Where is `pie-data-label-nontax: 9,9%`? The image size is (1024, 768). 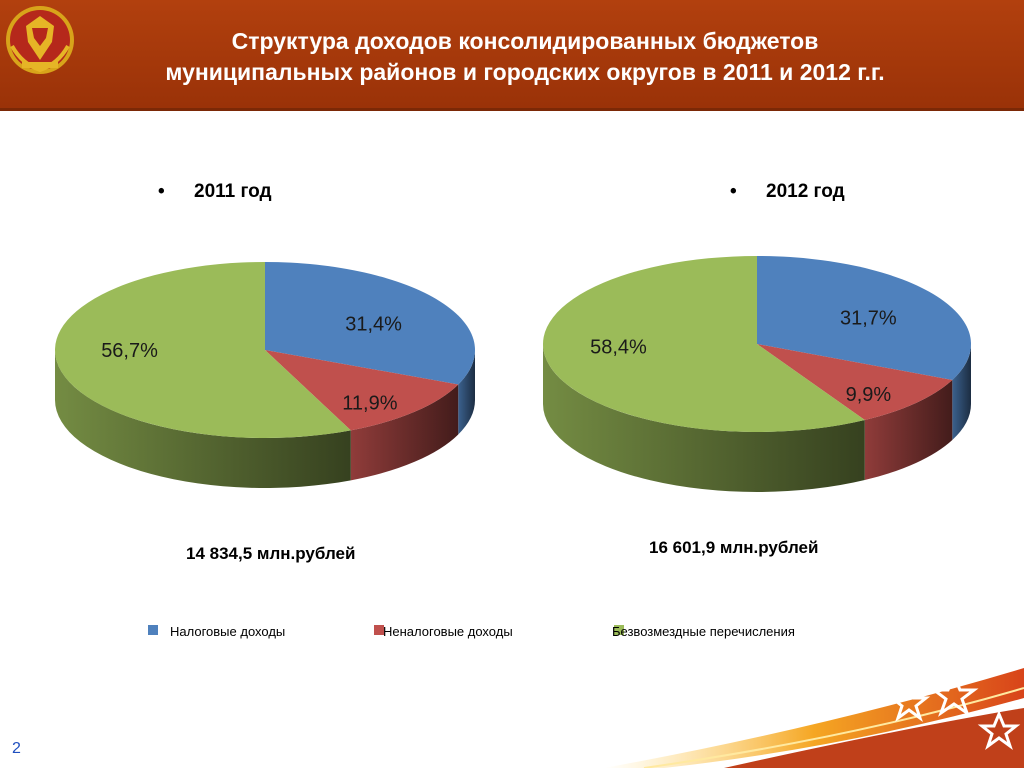
pie-data-label-nontax: 9,9% is located at coordinates (869, 395).